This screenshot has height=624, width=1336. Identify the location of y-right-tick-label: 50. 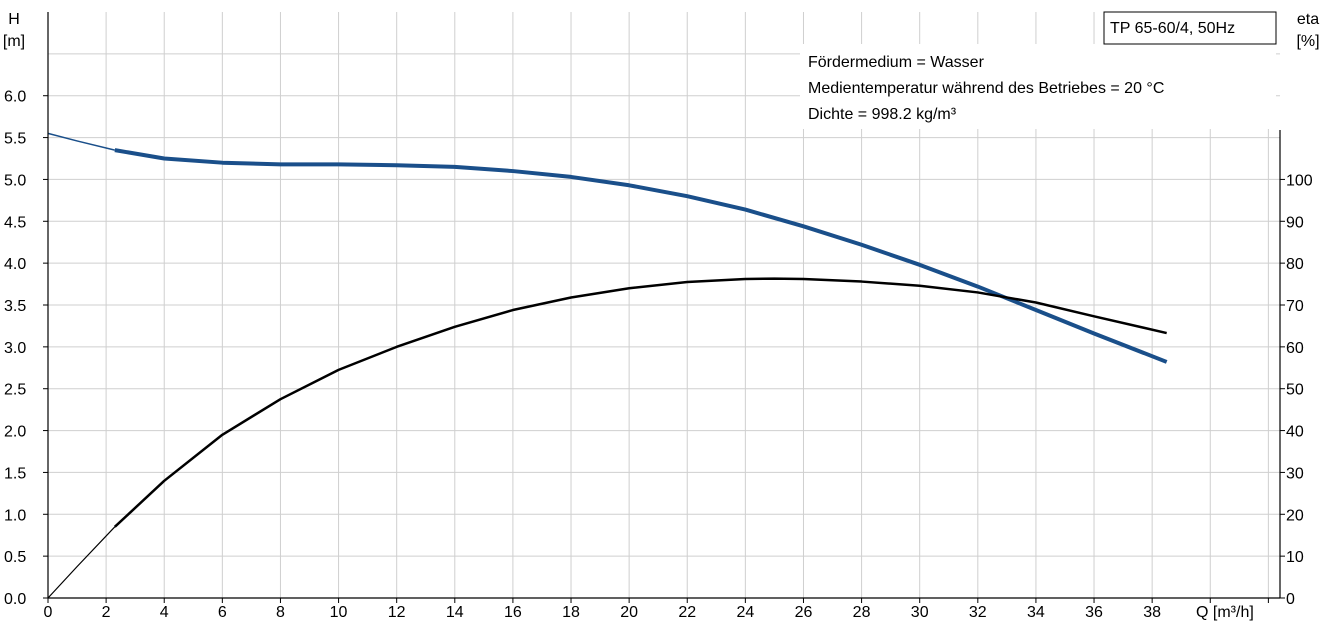
(1295, 390).